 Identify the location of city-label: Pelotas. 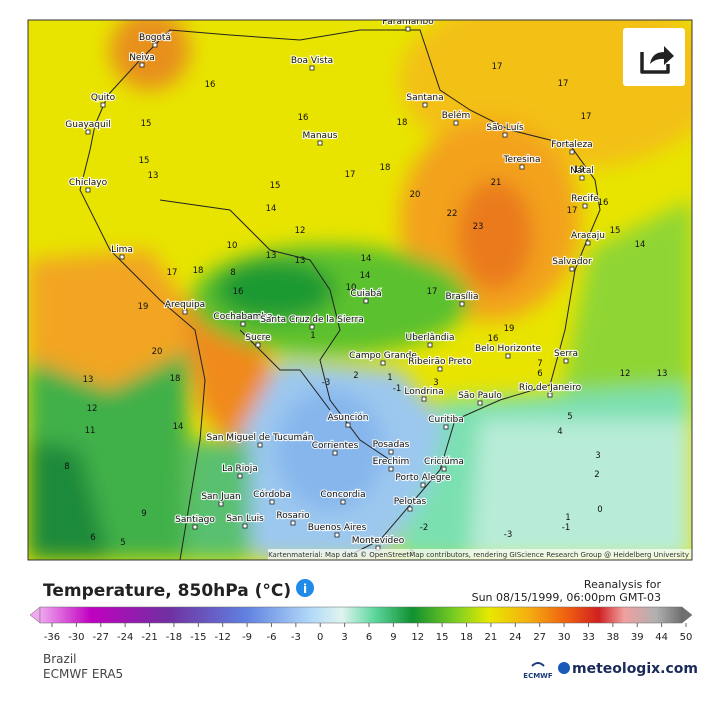
(410, 502).